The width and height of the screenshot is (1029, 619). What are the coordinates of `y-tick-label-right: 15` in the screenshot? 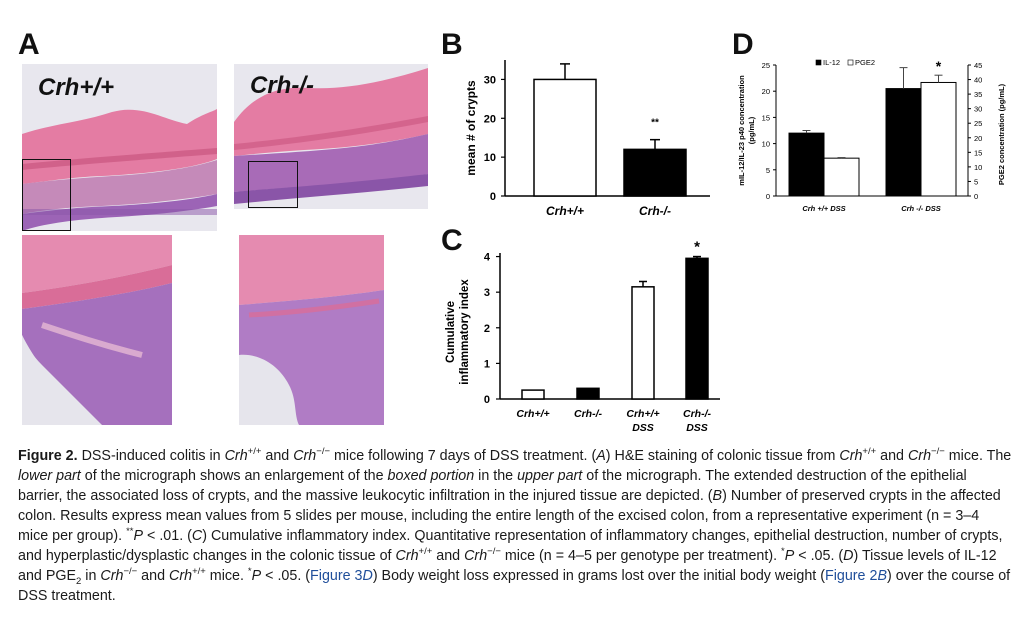 It's located at (978, 152).